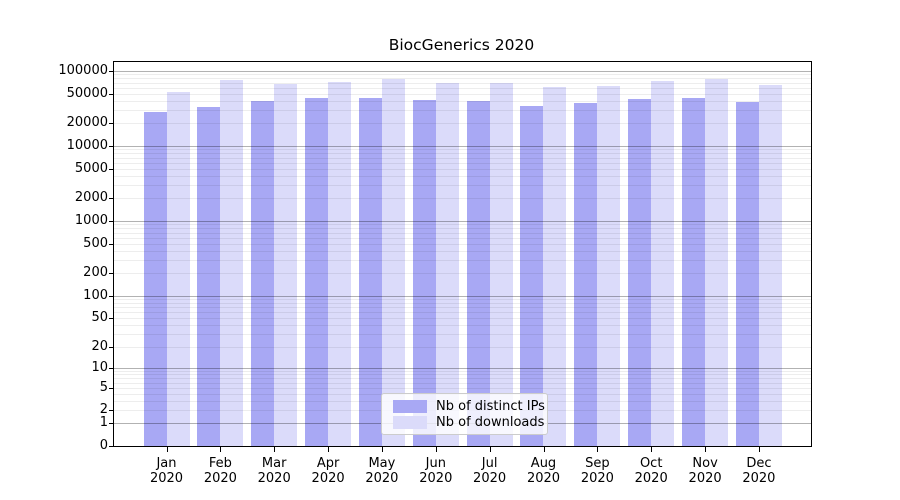 This screenshot has height=500, width=900. What do you see at coordinates (410, 422) in the screenshot?
I see `legend-swatch-downloads` at bounding box center [410, 422].